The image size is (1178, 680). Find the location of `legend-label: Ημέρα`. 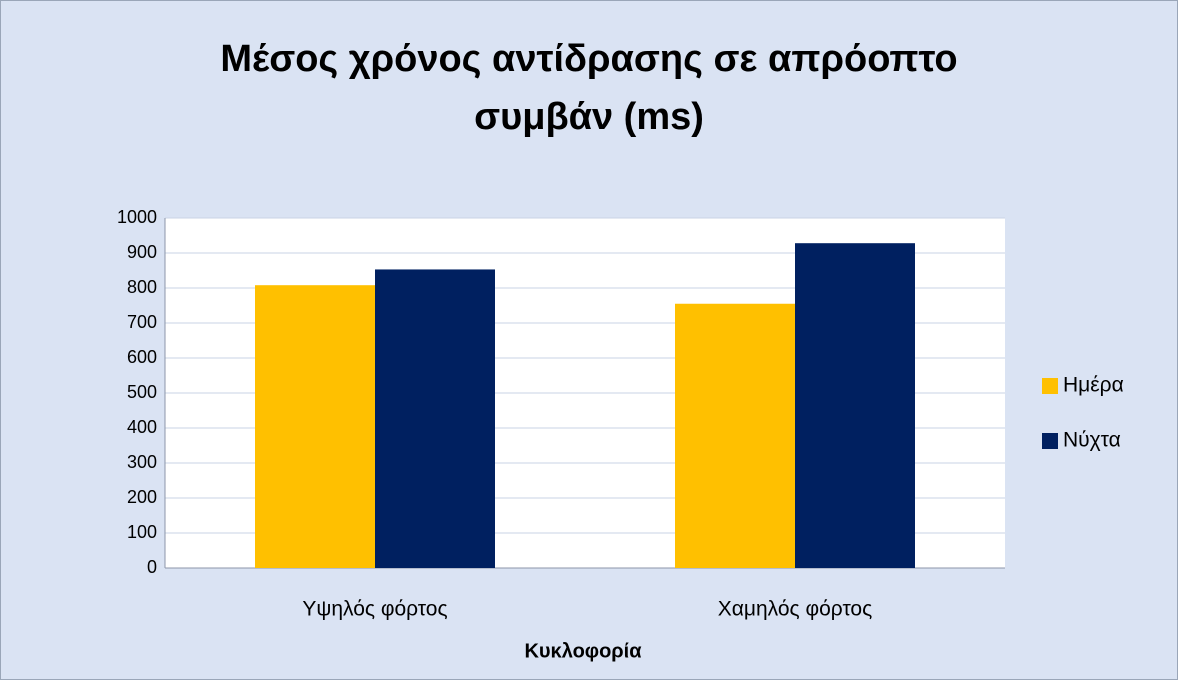

legend-label: Ημέρα is located at coordinates (1093, 385).